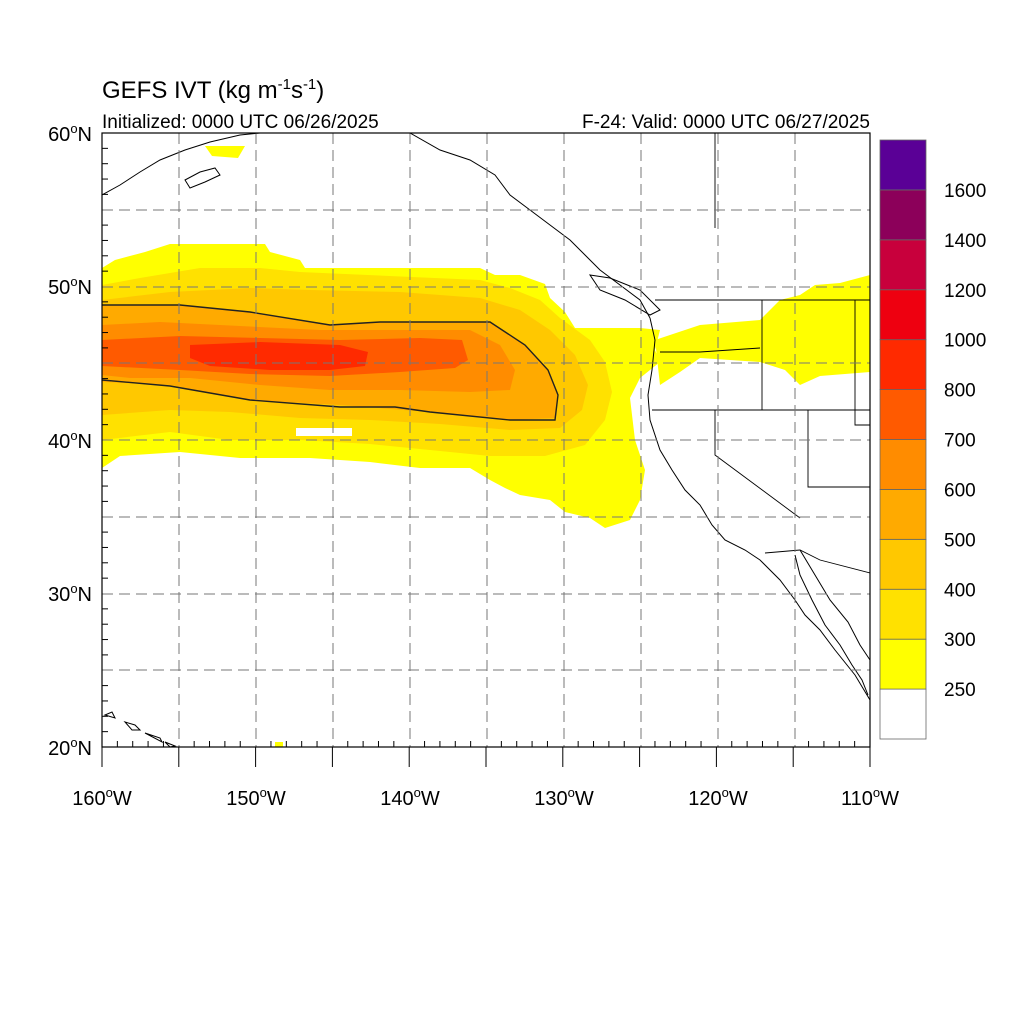  Describe the element at coordinates (932, 439) in the screenshot. I see `colorbar: 250 300 400 500 600 700 800 1000 1200 1400 1600` at that location.